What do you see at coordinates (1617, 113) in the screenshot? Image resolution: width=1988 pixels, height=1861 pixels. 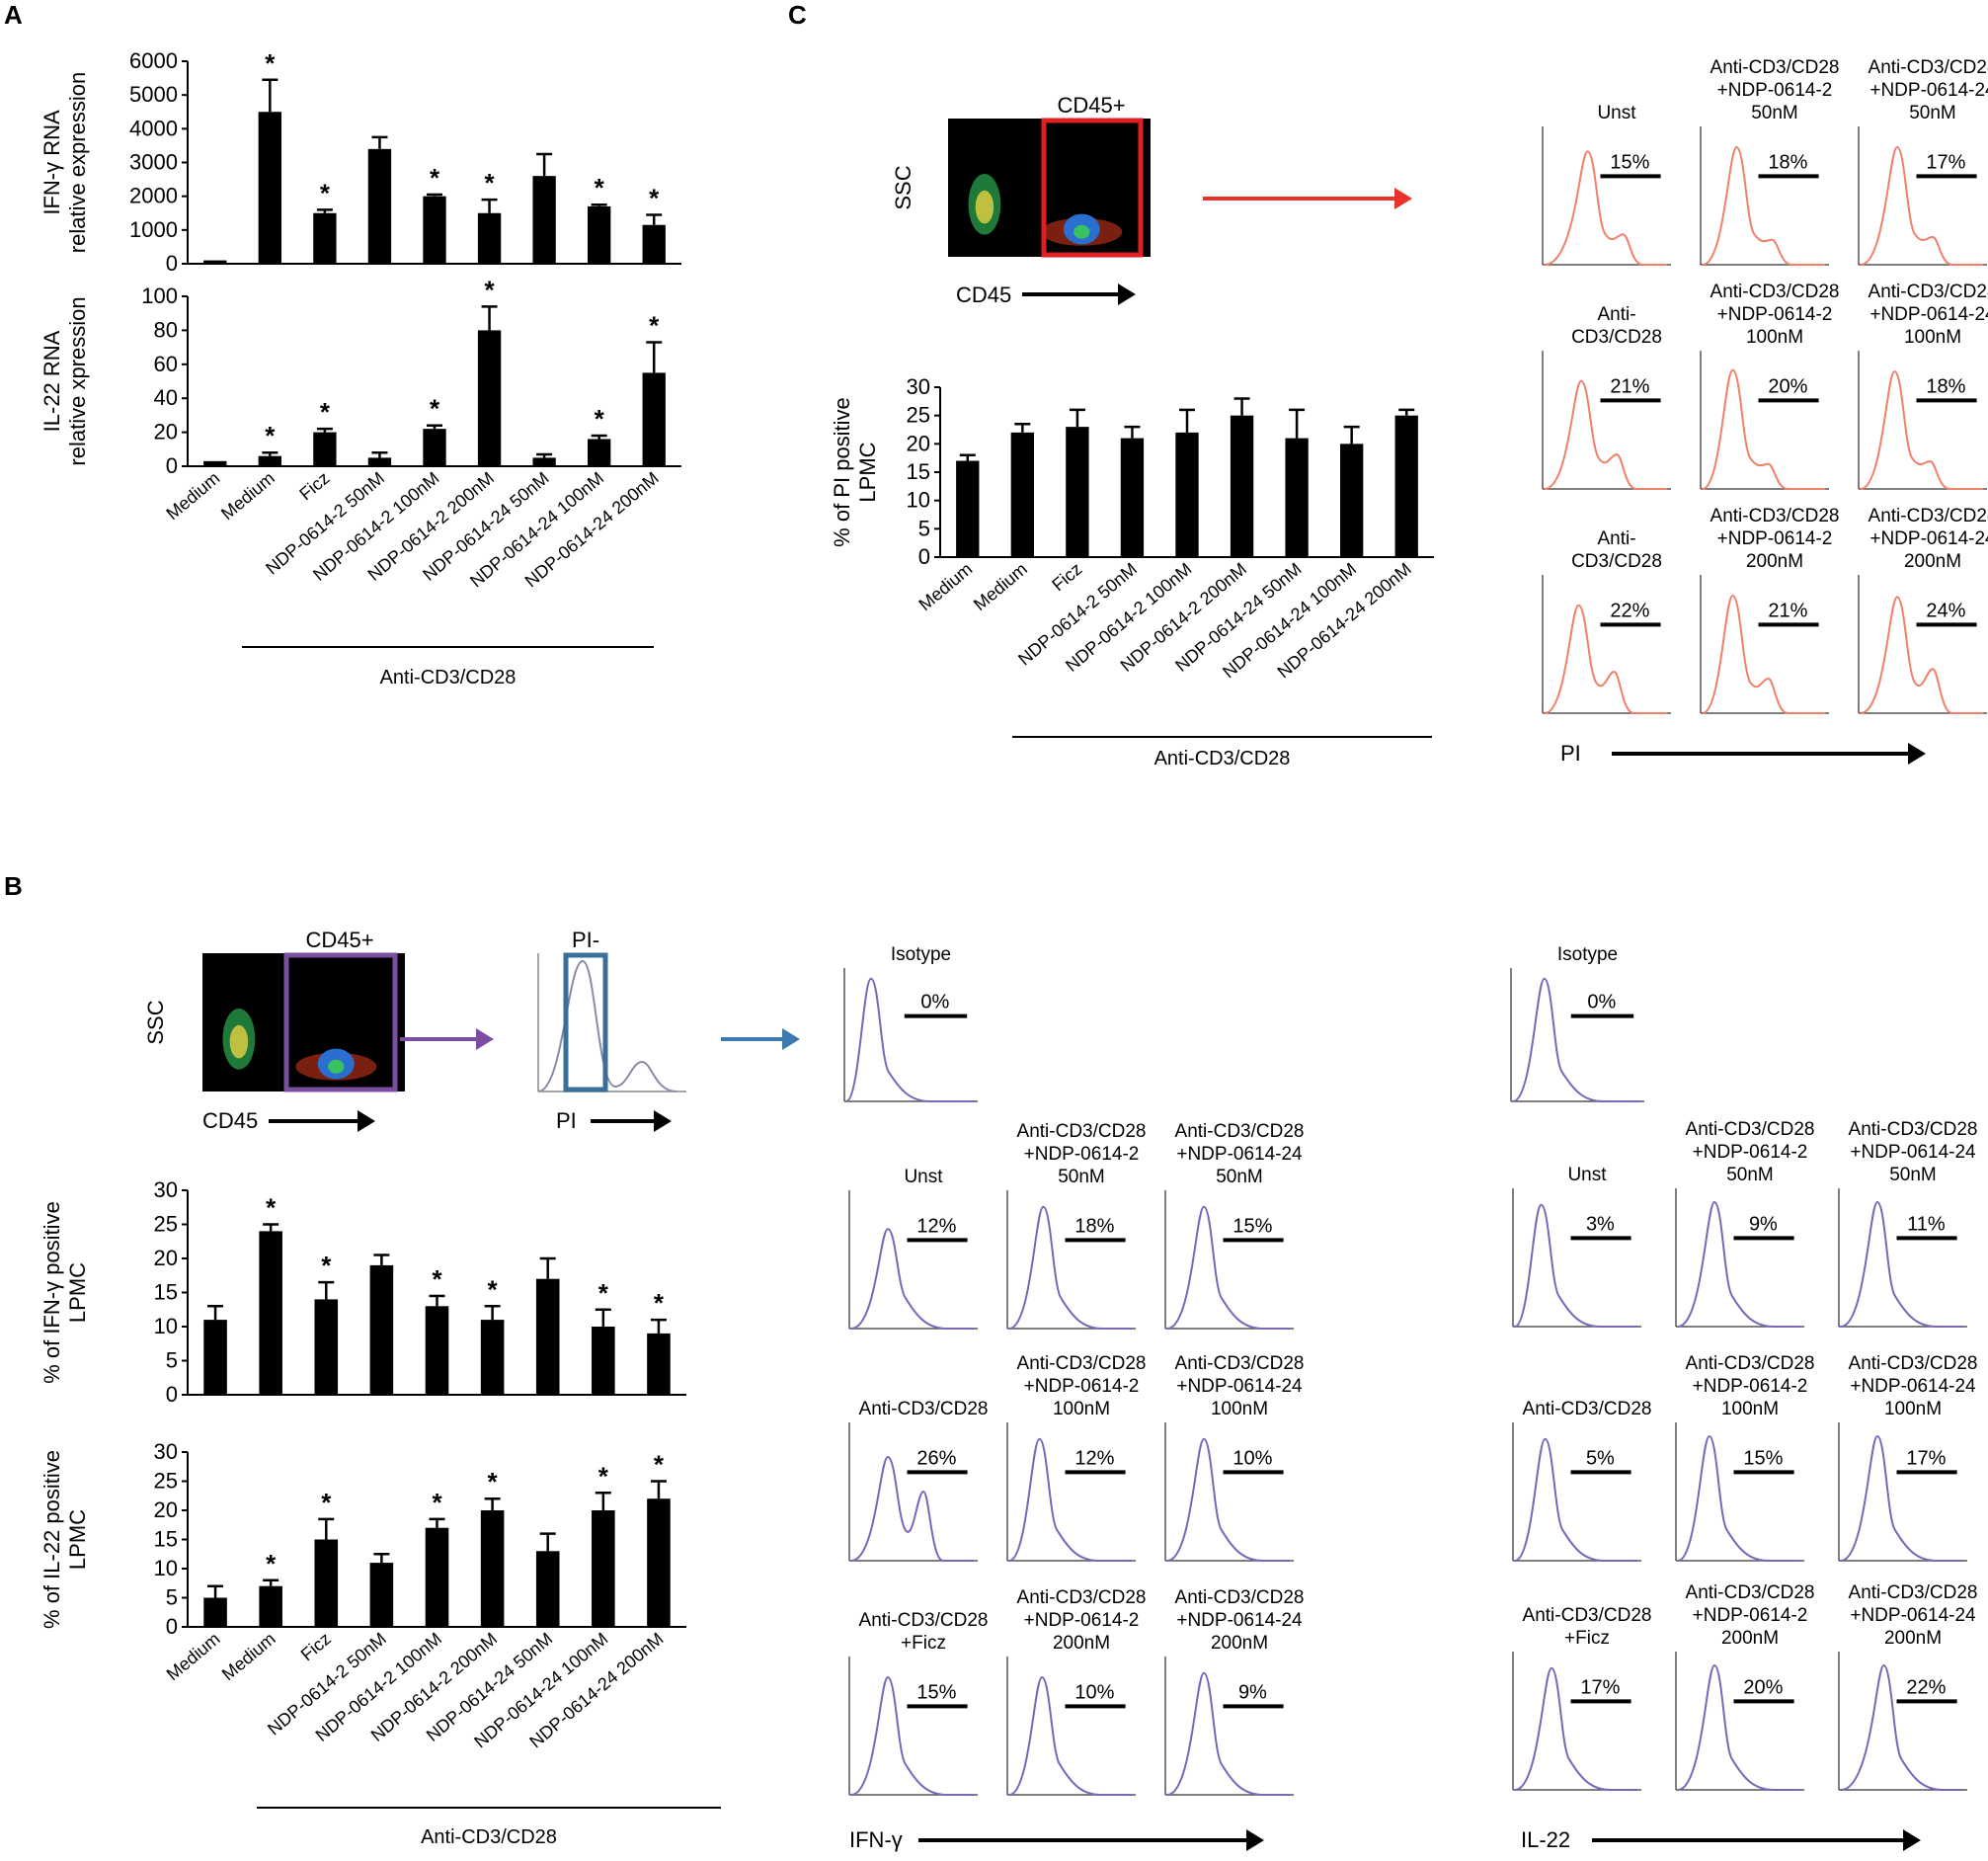 I see `flow_c-histogram-title: Unst` at bounding box center [1617, 113].